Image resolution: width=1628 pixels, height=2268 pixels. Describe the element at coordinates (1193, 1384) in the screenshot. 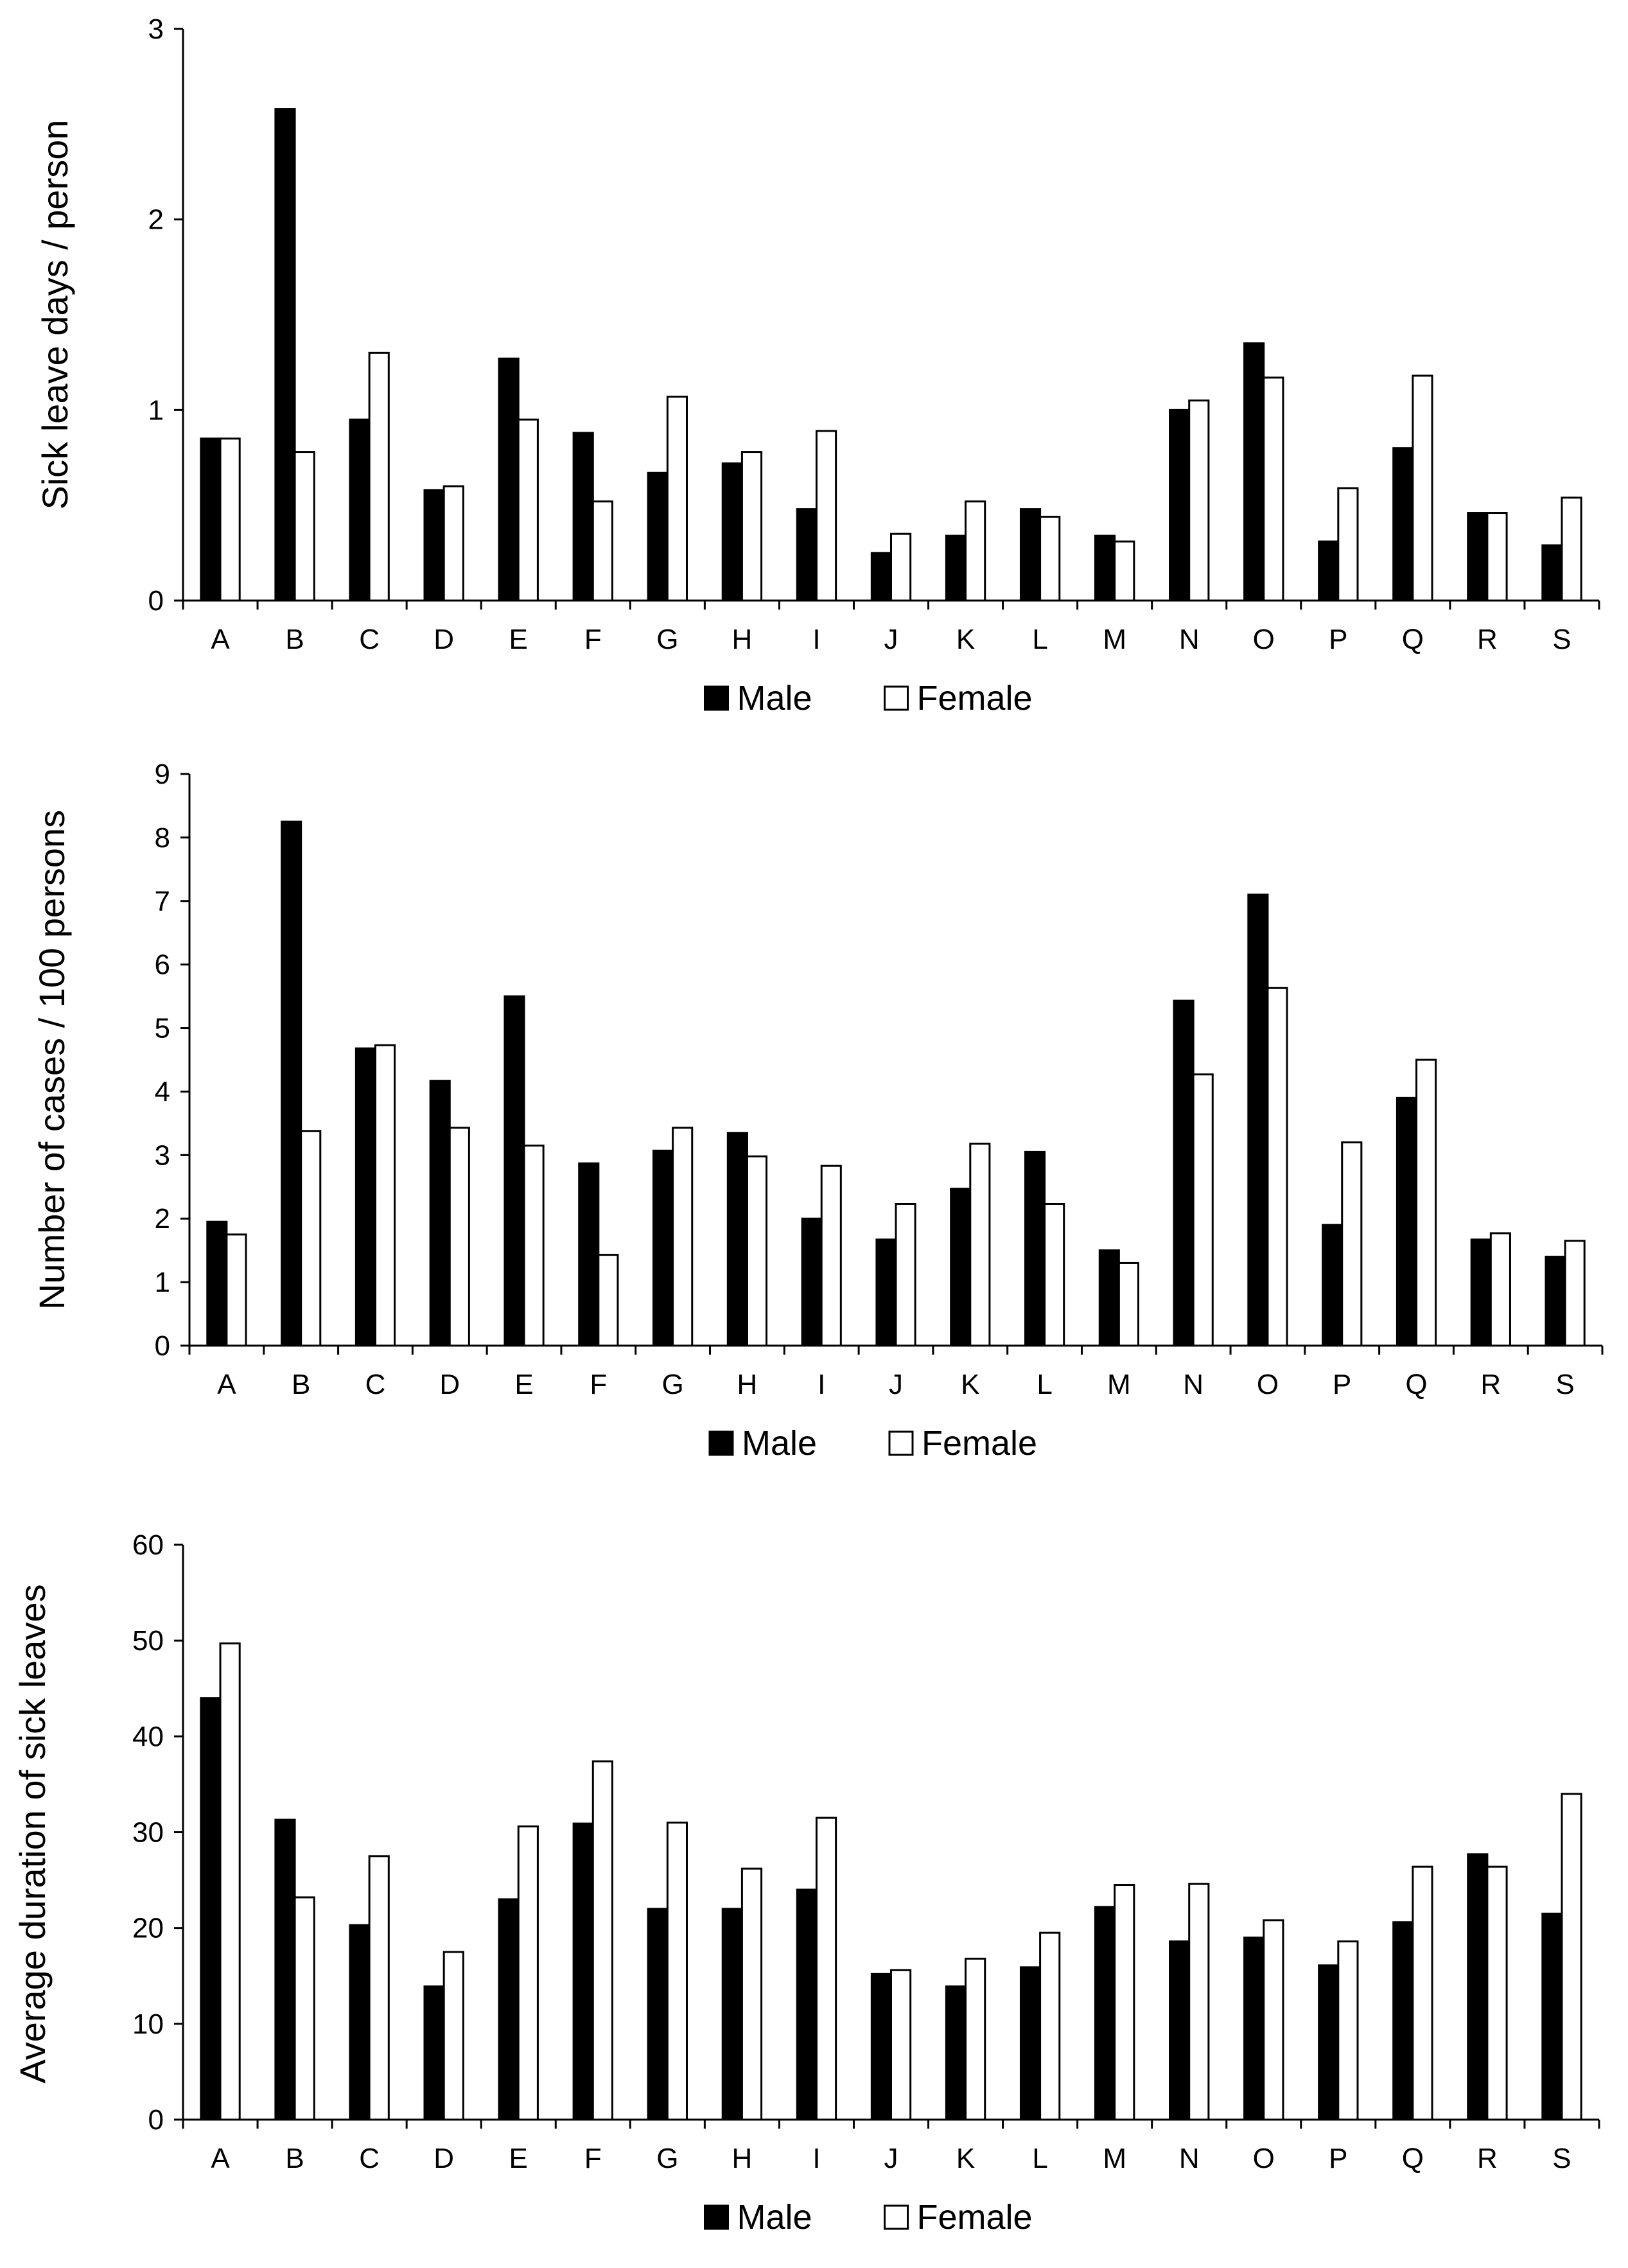

I see `x-tick-label: N` at that location.